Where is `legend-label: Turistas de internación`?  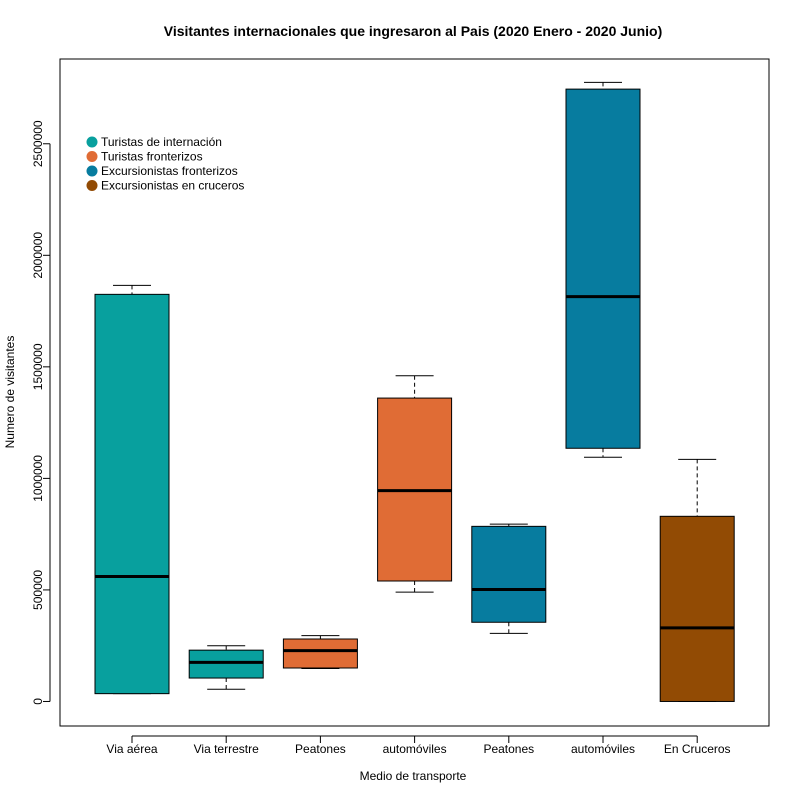
legend-label: Turistas de internación is located at coordinates (161, 142).